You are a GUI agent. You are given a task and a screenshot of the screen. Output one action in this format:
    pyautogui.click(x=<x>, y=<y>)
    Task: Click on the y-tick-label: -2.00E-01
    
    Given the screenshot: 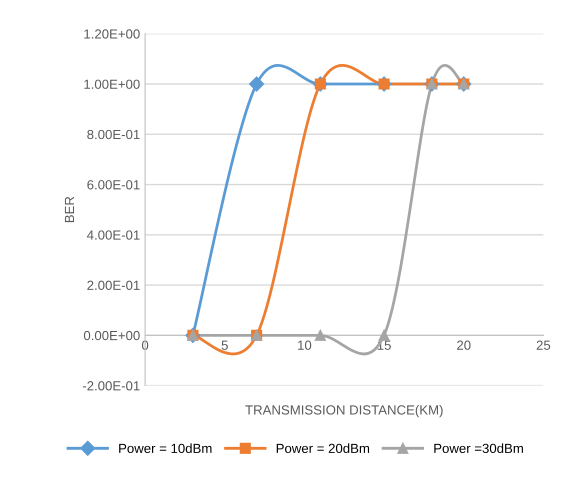 What is the action you would take?
    pyautogui.click(x=111, y=386)
    